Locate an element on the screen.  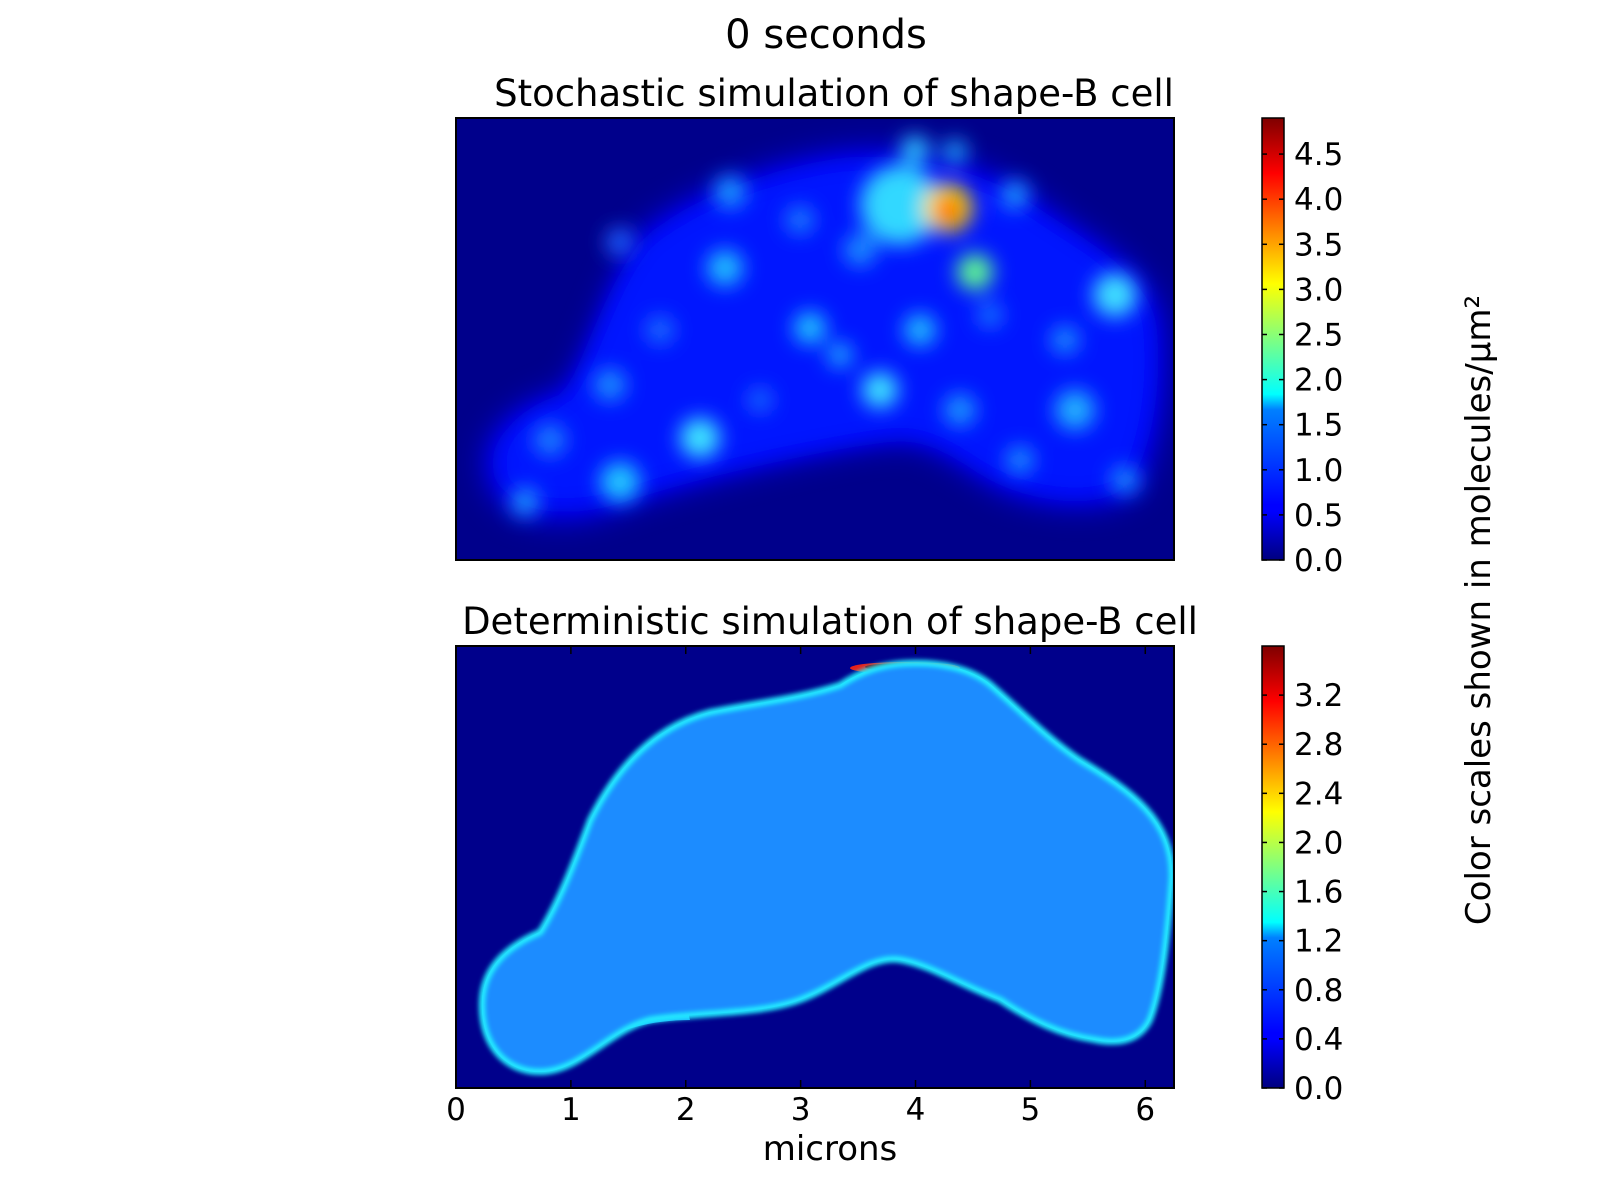
stochastic-colorbar-tick-label: 1.0 is located at coordinates (1318, 471).